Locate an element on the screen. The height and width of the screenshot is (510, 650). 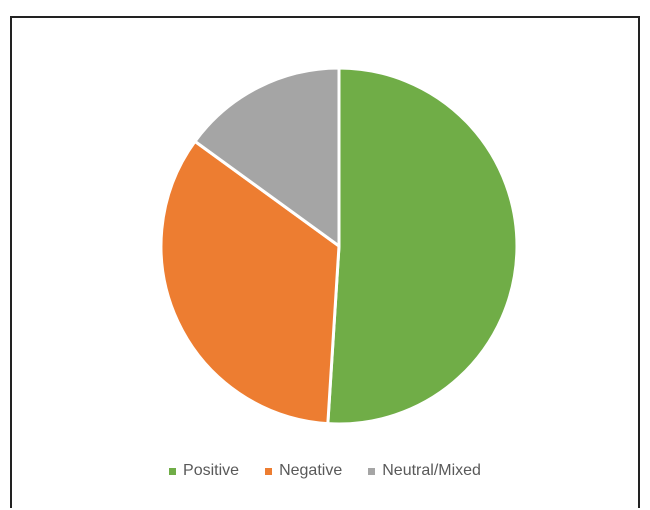
legend-label-neutral-mixed: Neutral/Mixed is located at coordinates (431, 470).